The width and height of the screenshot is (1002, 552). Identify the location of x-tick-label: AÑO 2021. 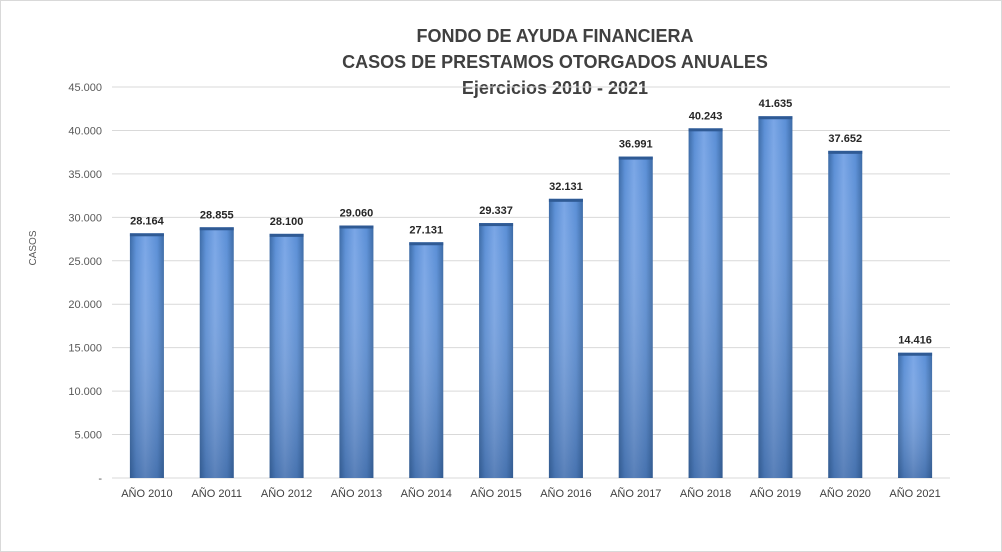
(914, 493).